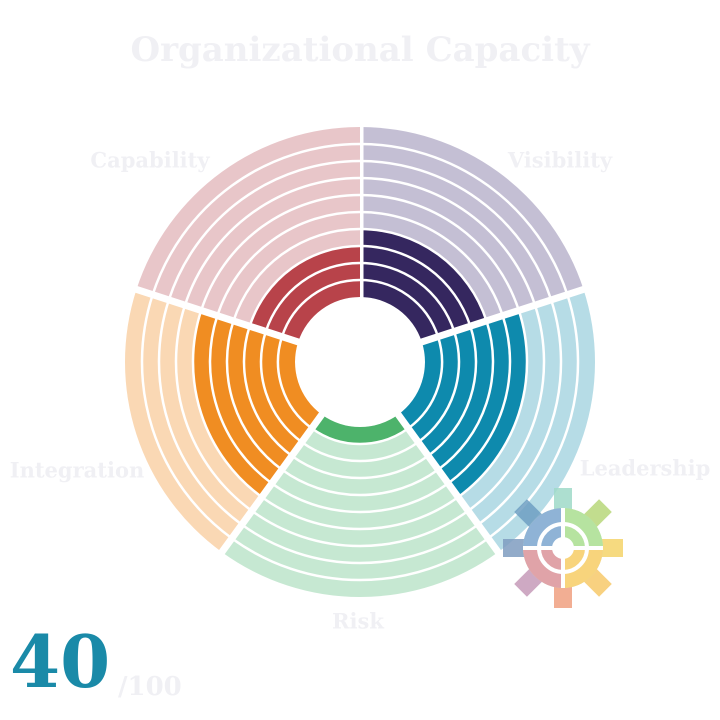 This screenshot has width=720, height=720. Describe the element at coordinates (360, 362) in the screenshot. I see `center-hole` at that location.